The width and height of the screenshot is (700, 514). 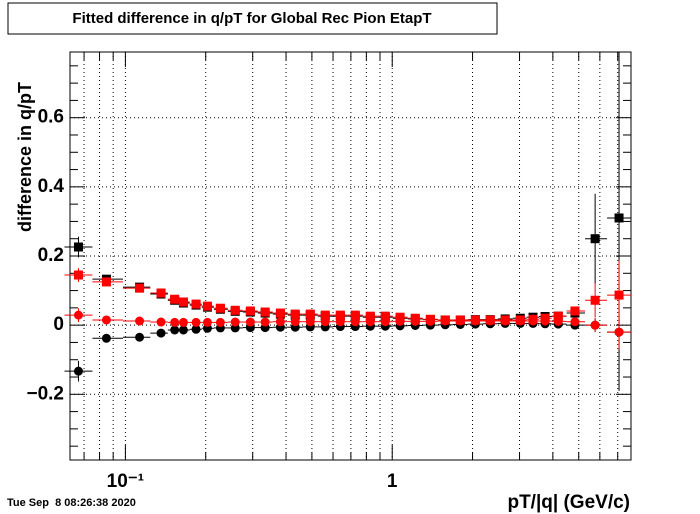 What do you see at coordinates (51, 186) in the screenshot?
I see `y-tick-label: 0.4` at bounding box center [51, 186].